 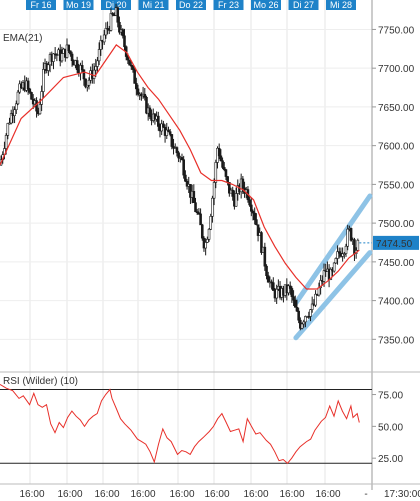 I want to click on y-tick-label: 7550.00, so click(x=396, y=185).